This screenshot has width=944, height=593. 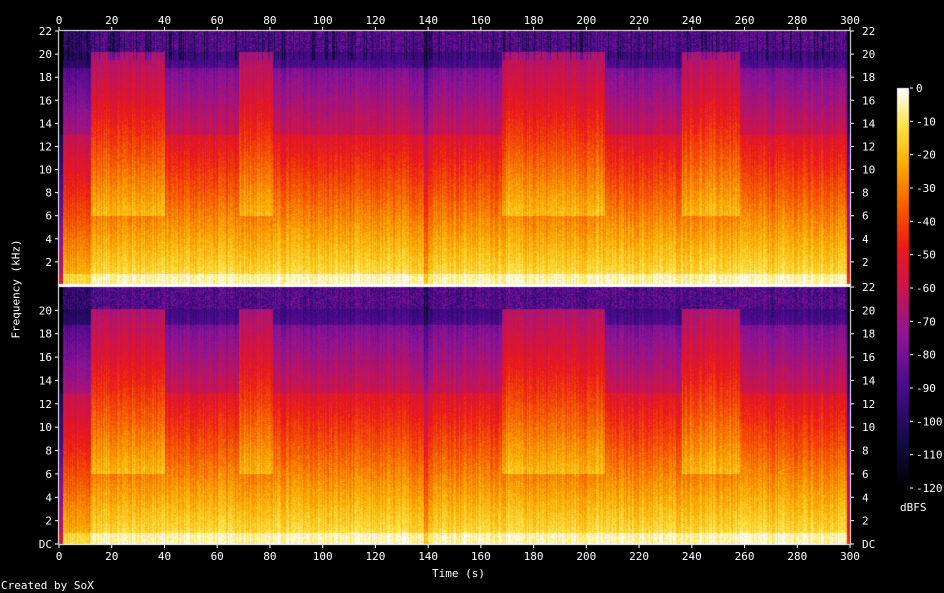 I want to click on colorbar-tick-label: -60, so click(x=926, y=288).